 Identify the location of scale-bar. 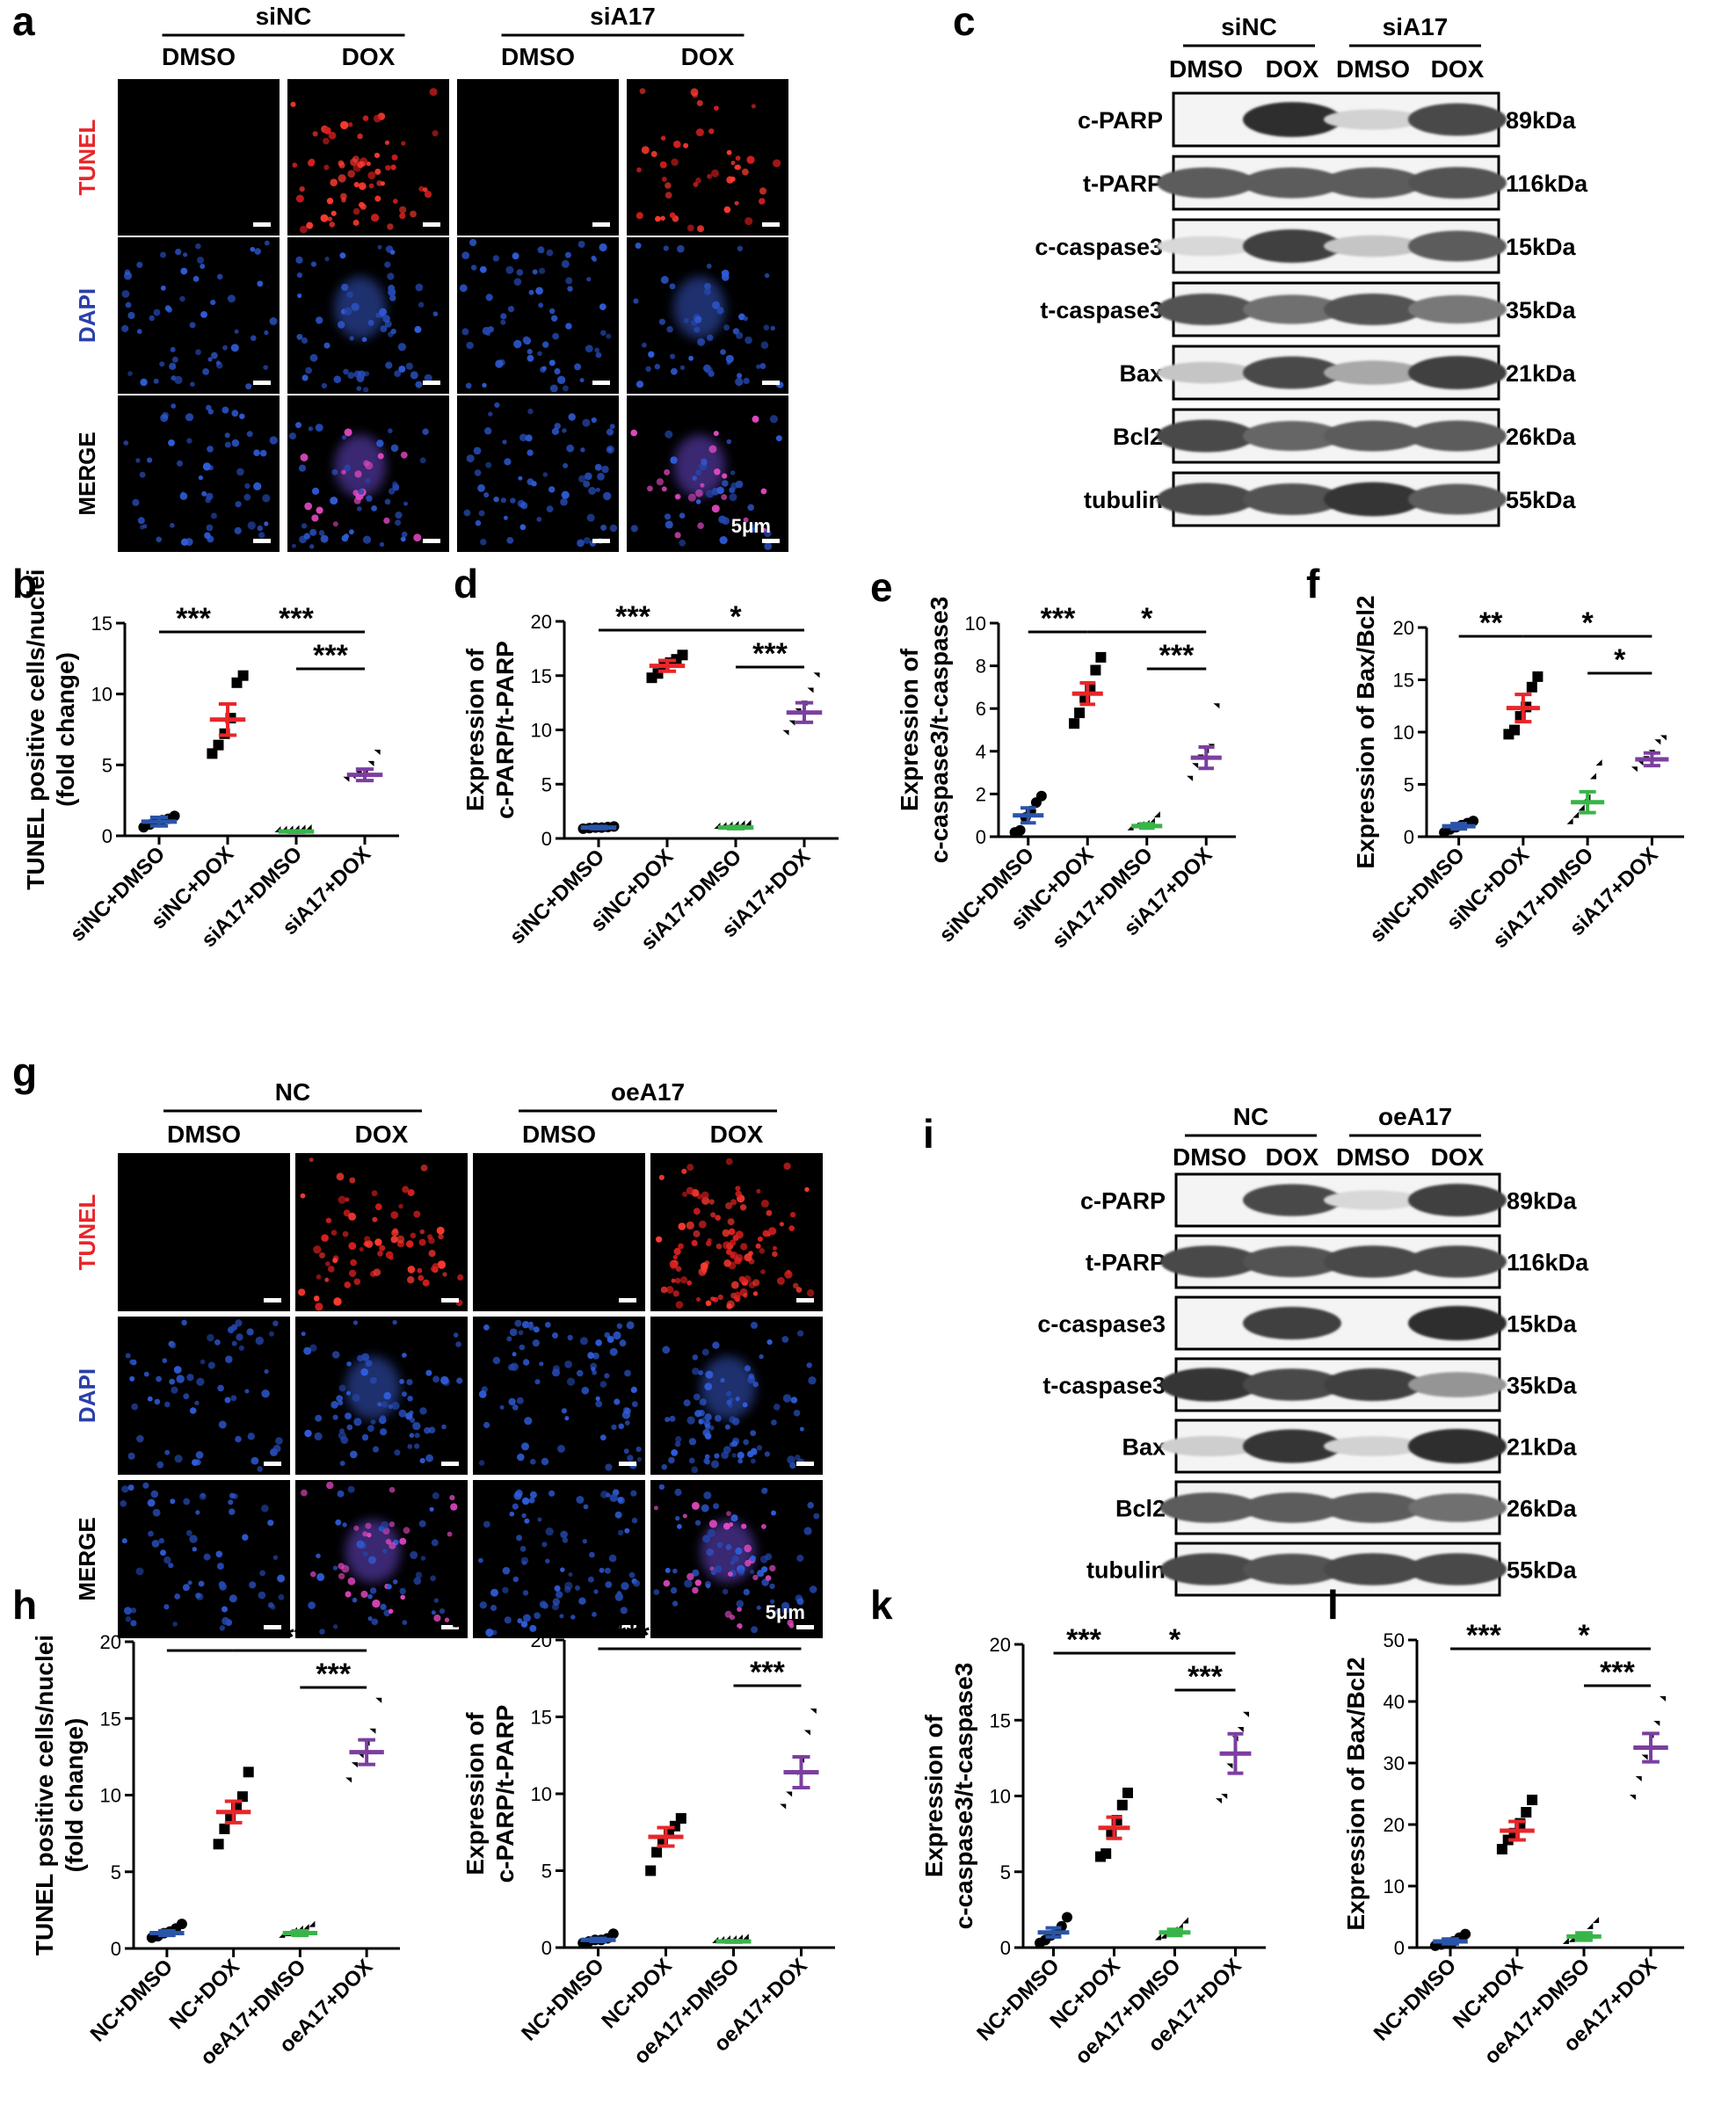
(805, 1300).